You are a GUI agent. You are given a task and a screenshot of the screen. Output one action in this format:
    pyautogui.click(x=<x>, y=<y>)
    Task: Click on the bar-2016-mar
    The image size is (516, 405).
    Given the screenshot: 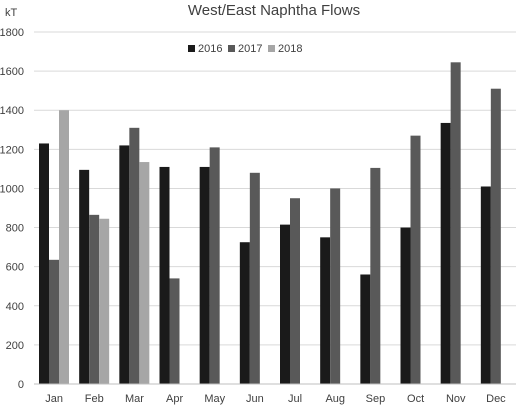 What is the action you would take?
    pyautogui.click(x=124, y=264)
    